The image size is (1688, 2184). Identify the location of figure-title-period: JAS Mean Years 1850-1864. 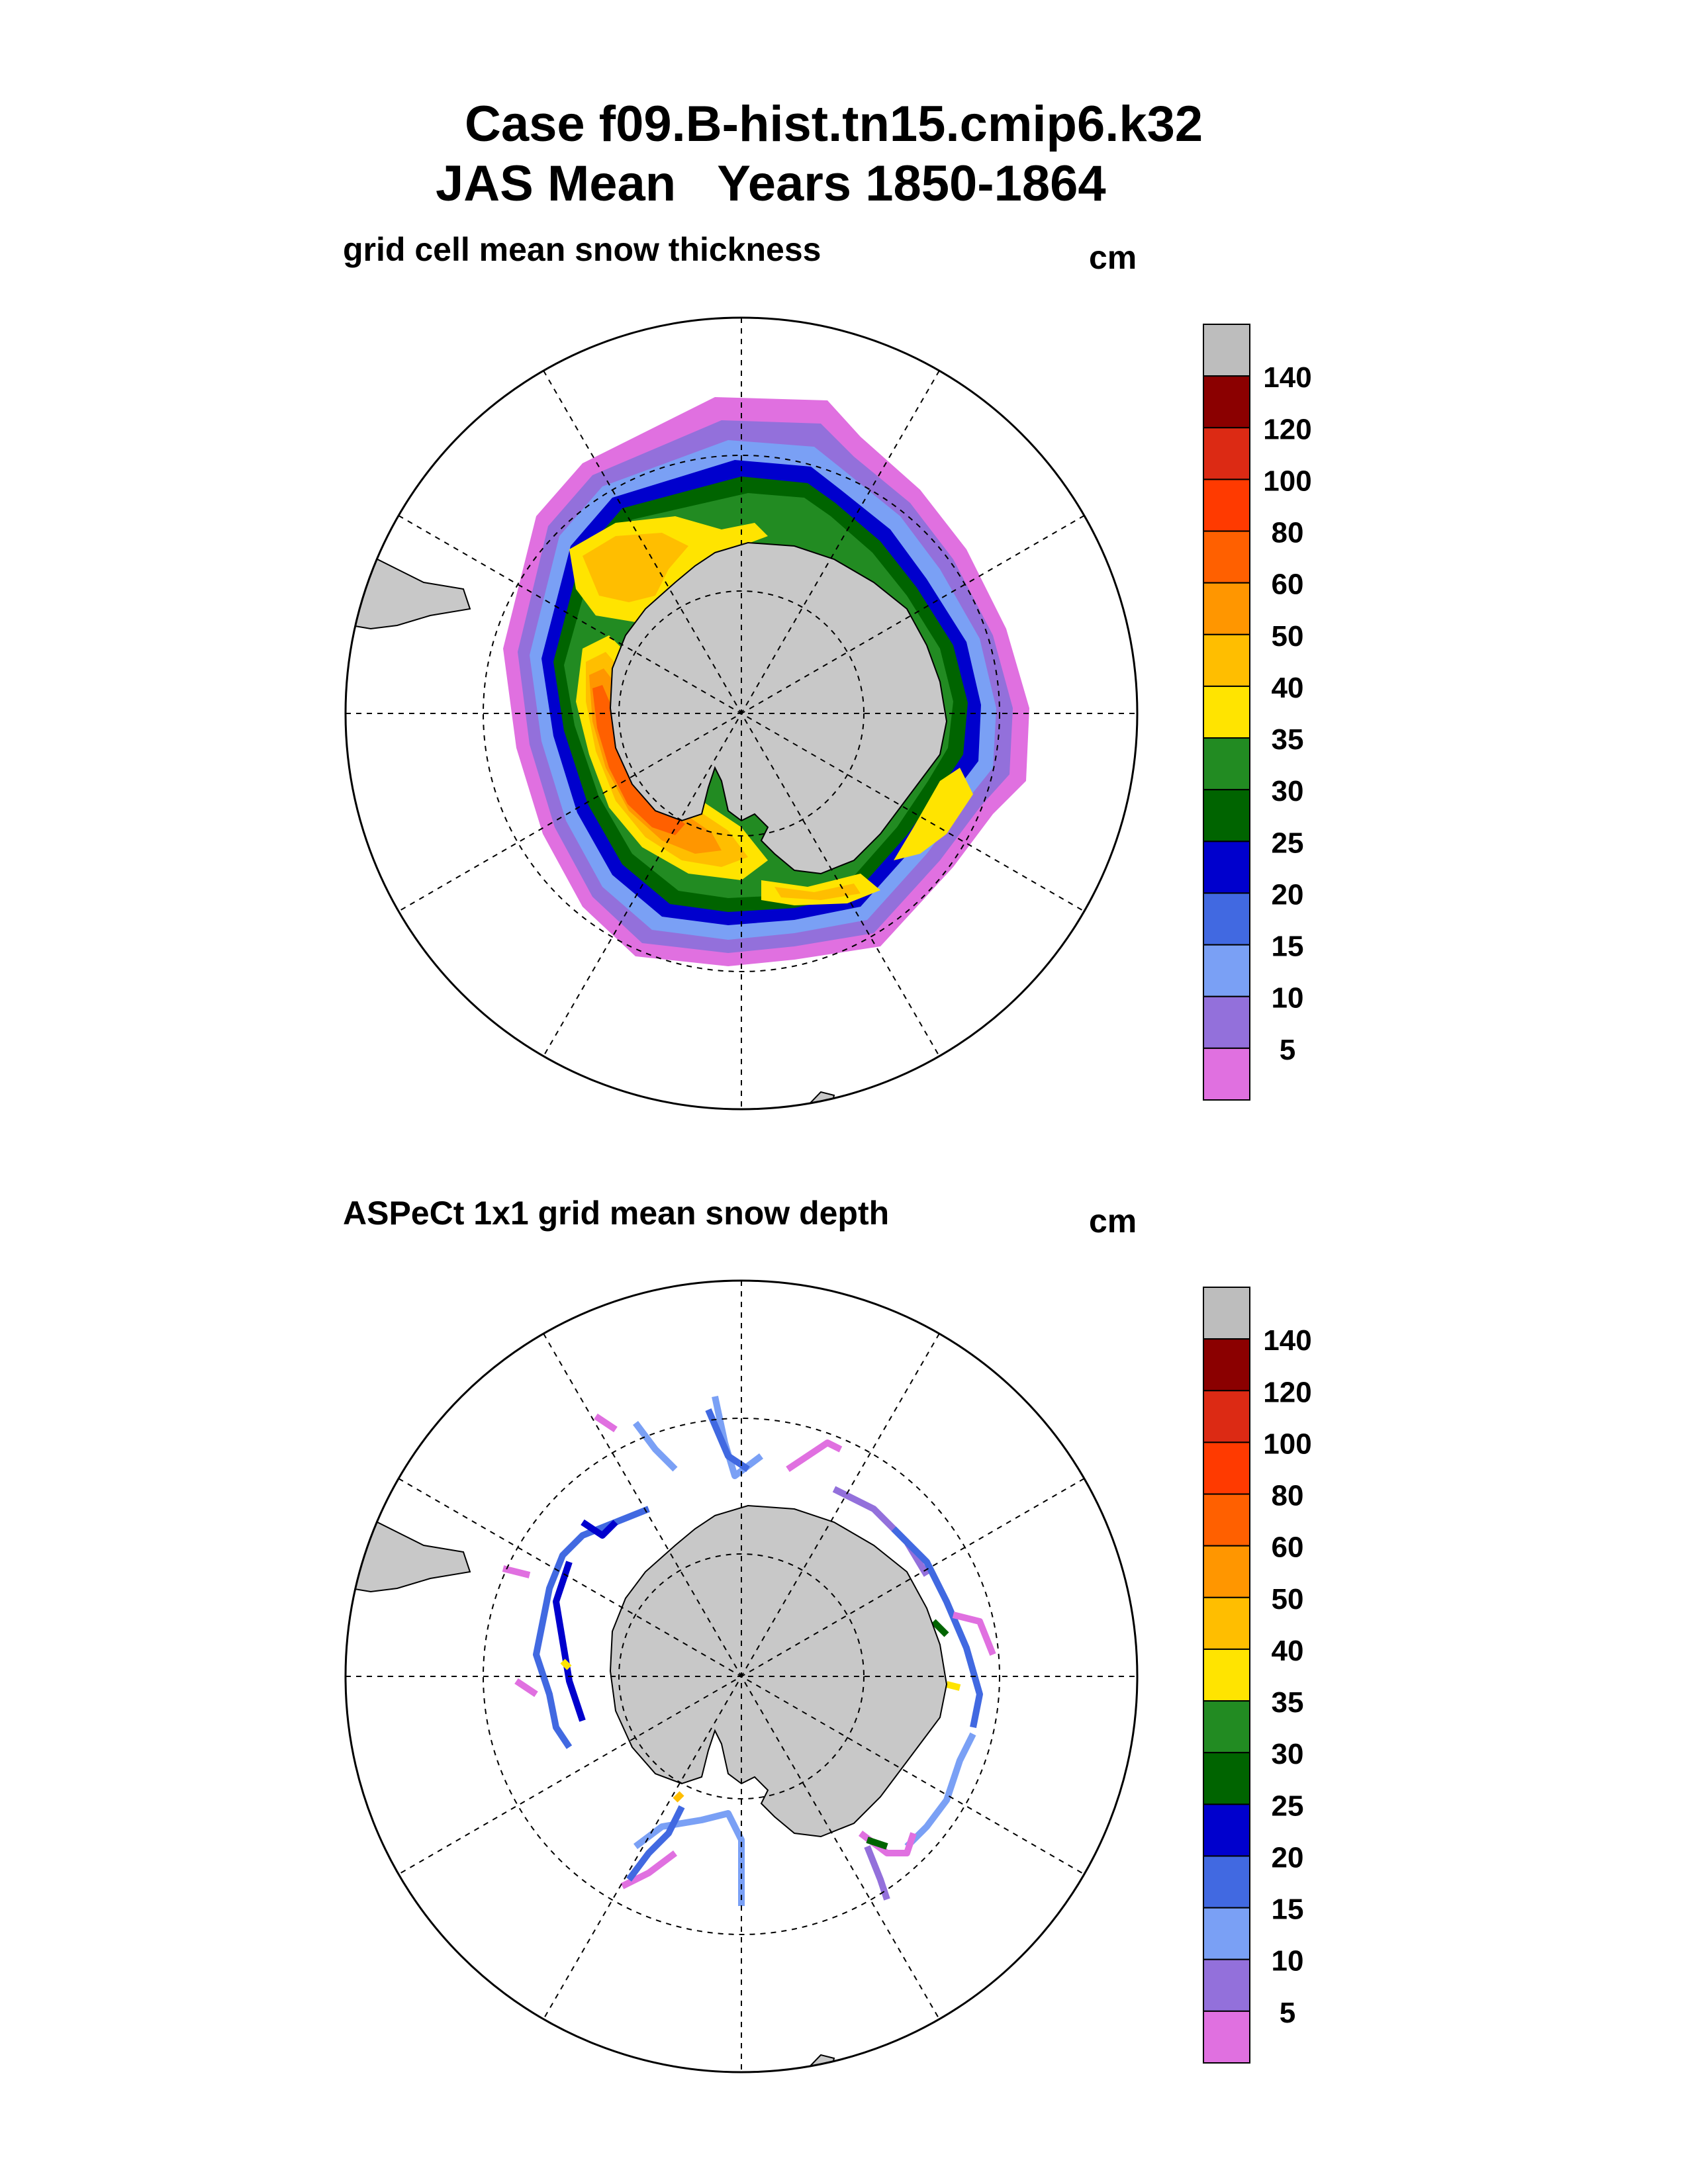
(771, 184).